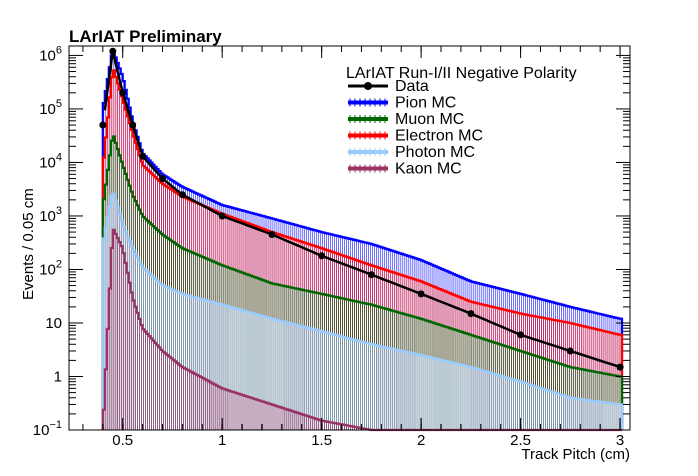  I want to click on legend-label-data: Data, so click(412, 86).